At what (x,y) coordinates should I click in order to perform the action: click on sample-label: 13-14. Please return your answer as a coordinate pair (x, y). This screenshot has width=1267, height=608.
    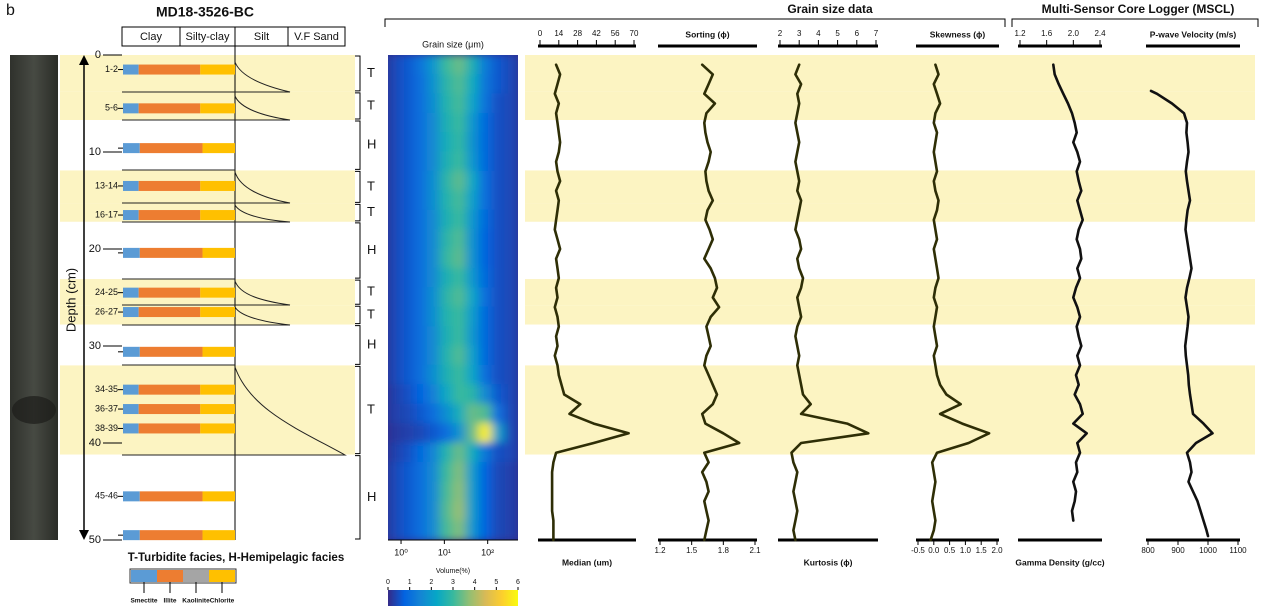
    Looking at the image, I should click on (106, 185).